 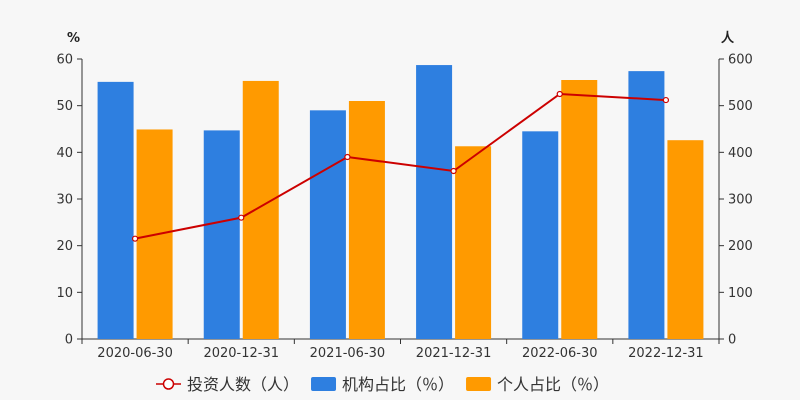 I want to click on y-right-tick-label: 200, so click(x=740, y=246).